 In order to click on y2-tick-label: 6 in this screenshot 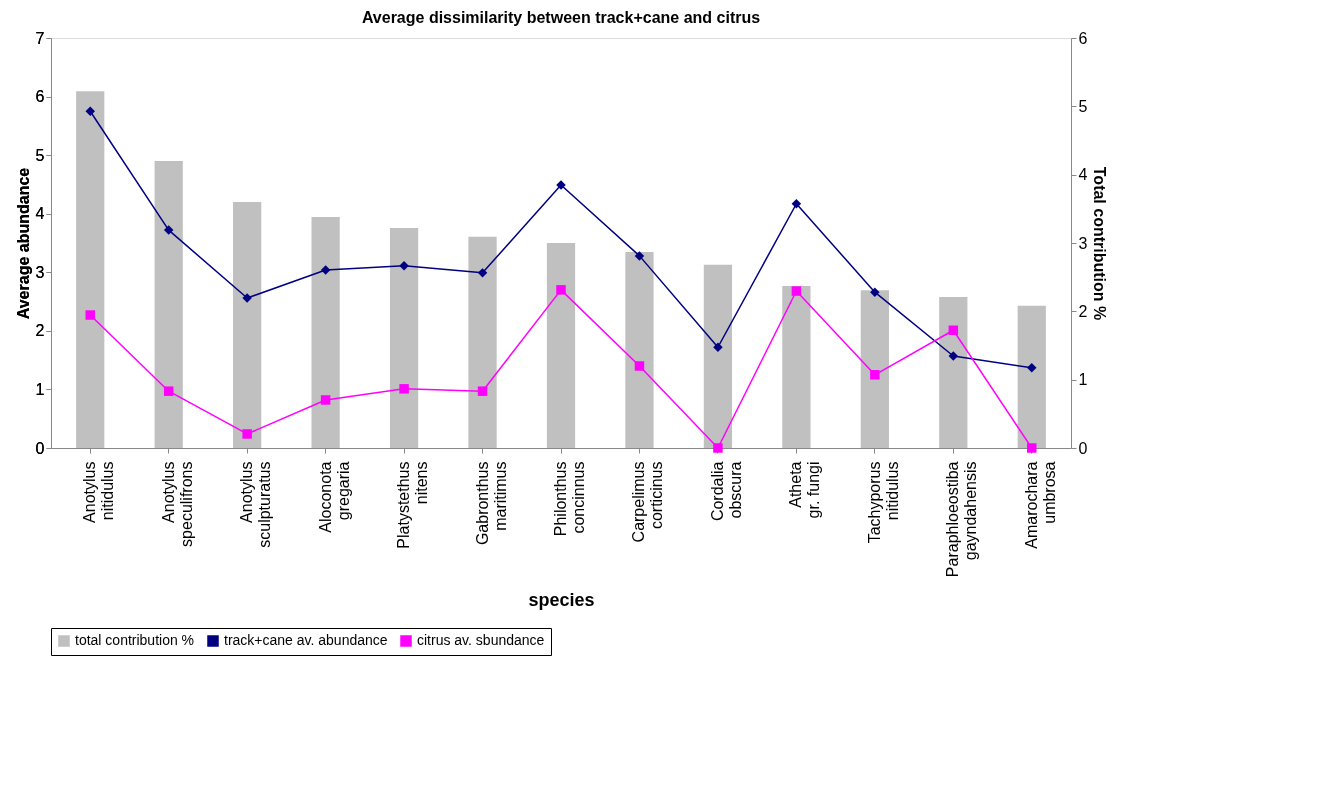, I will do `click(1083, 38)`.